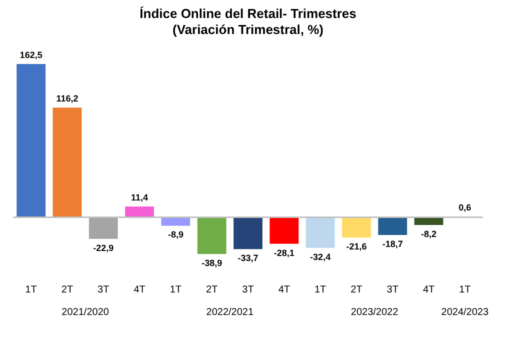 The image size is (507, 342). Describe the element at coordinates (103, 247) in the screenshot. I see `data-label: -22,9` at that location.